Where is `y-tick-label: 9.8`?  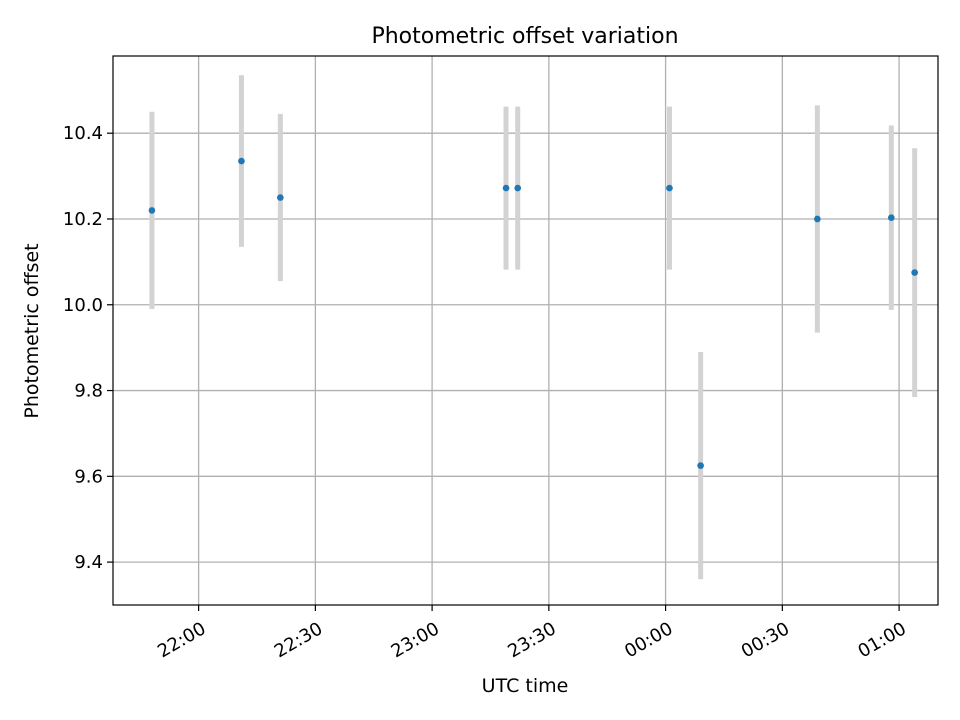 y-tick-label: 9.8 is located at coordinates (88, 391).